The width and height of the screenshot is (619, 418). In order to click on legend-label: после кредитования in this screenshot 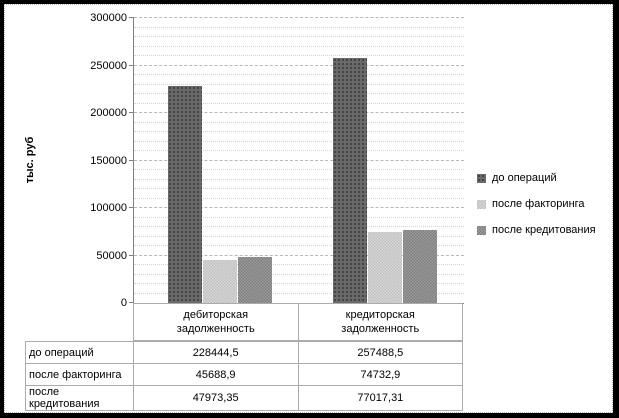, I will do `click(544, 230)`.